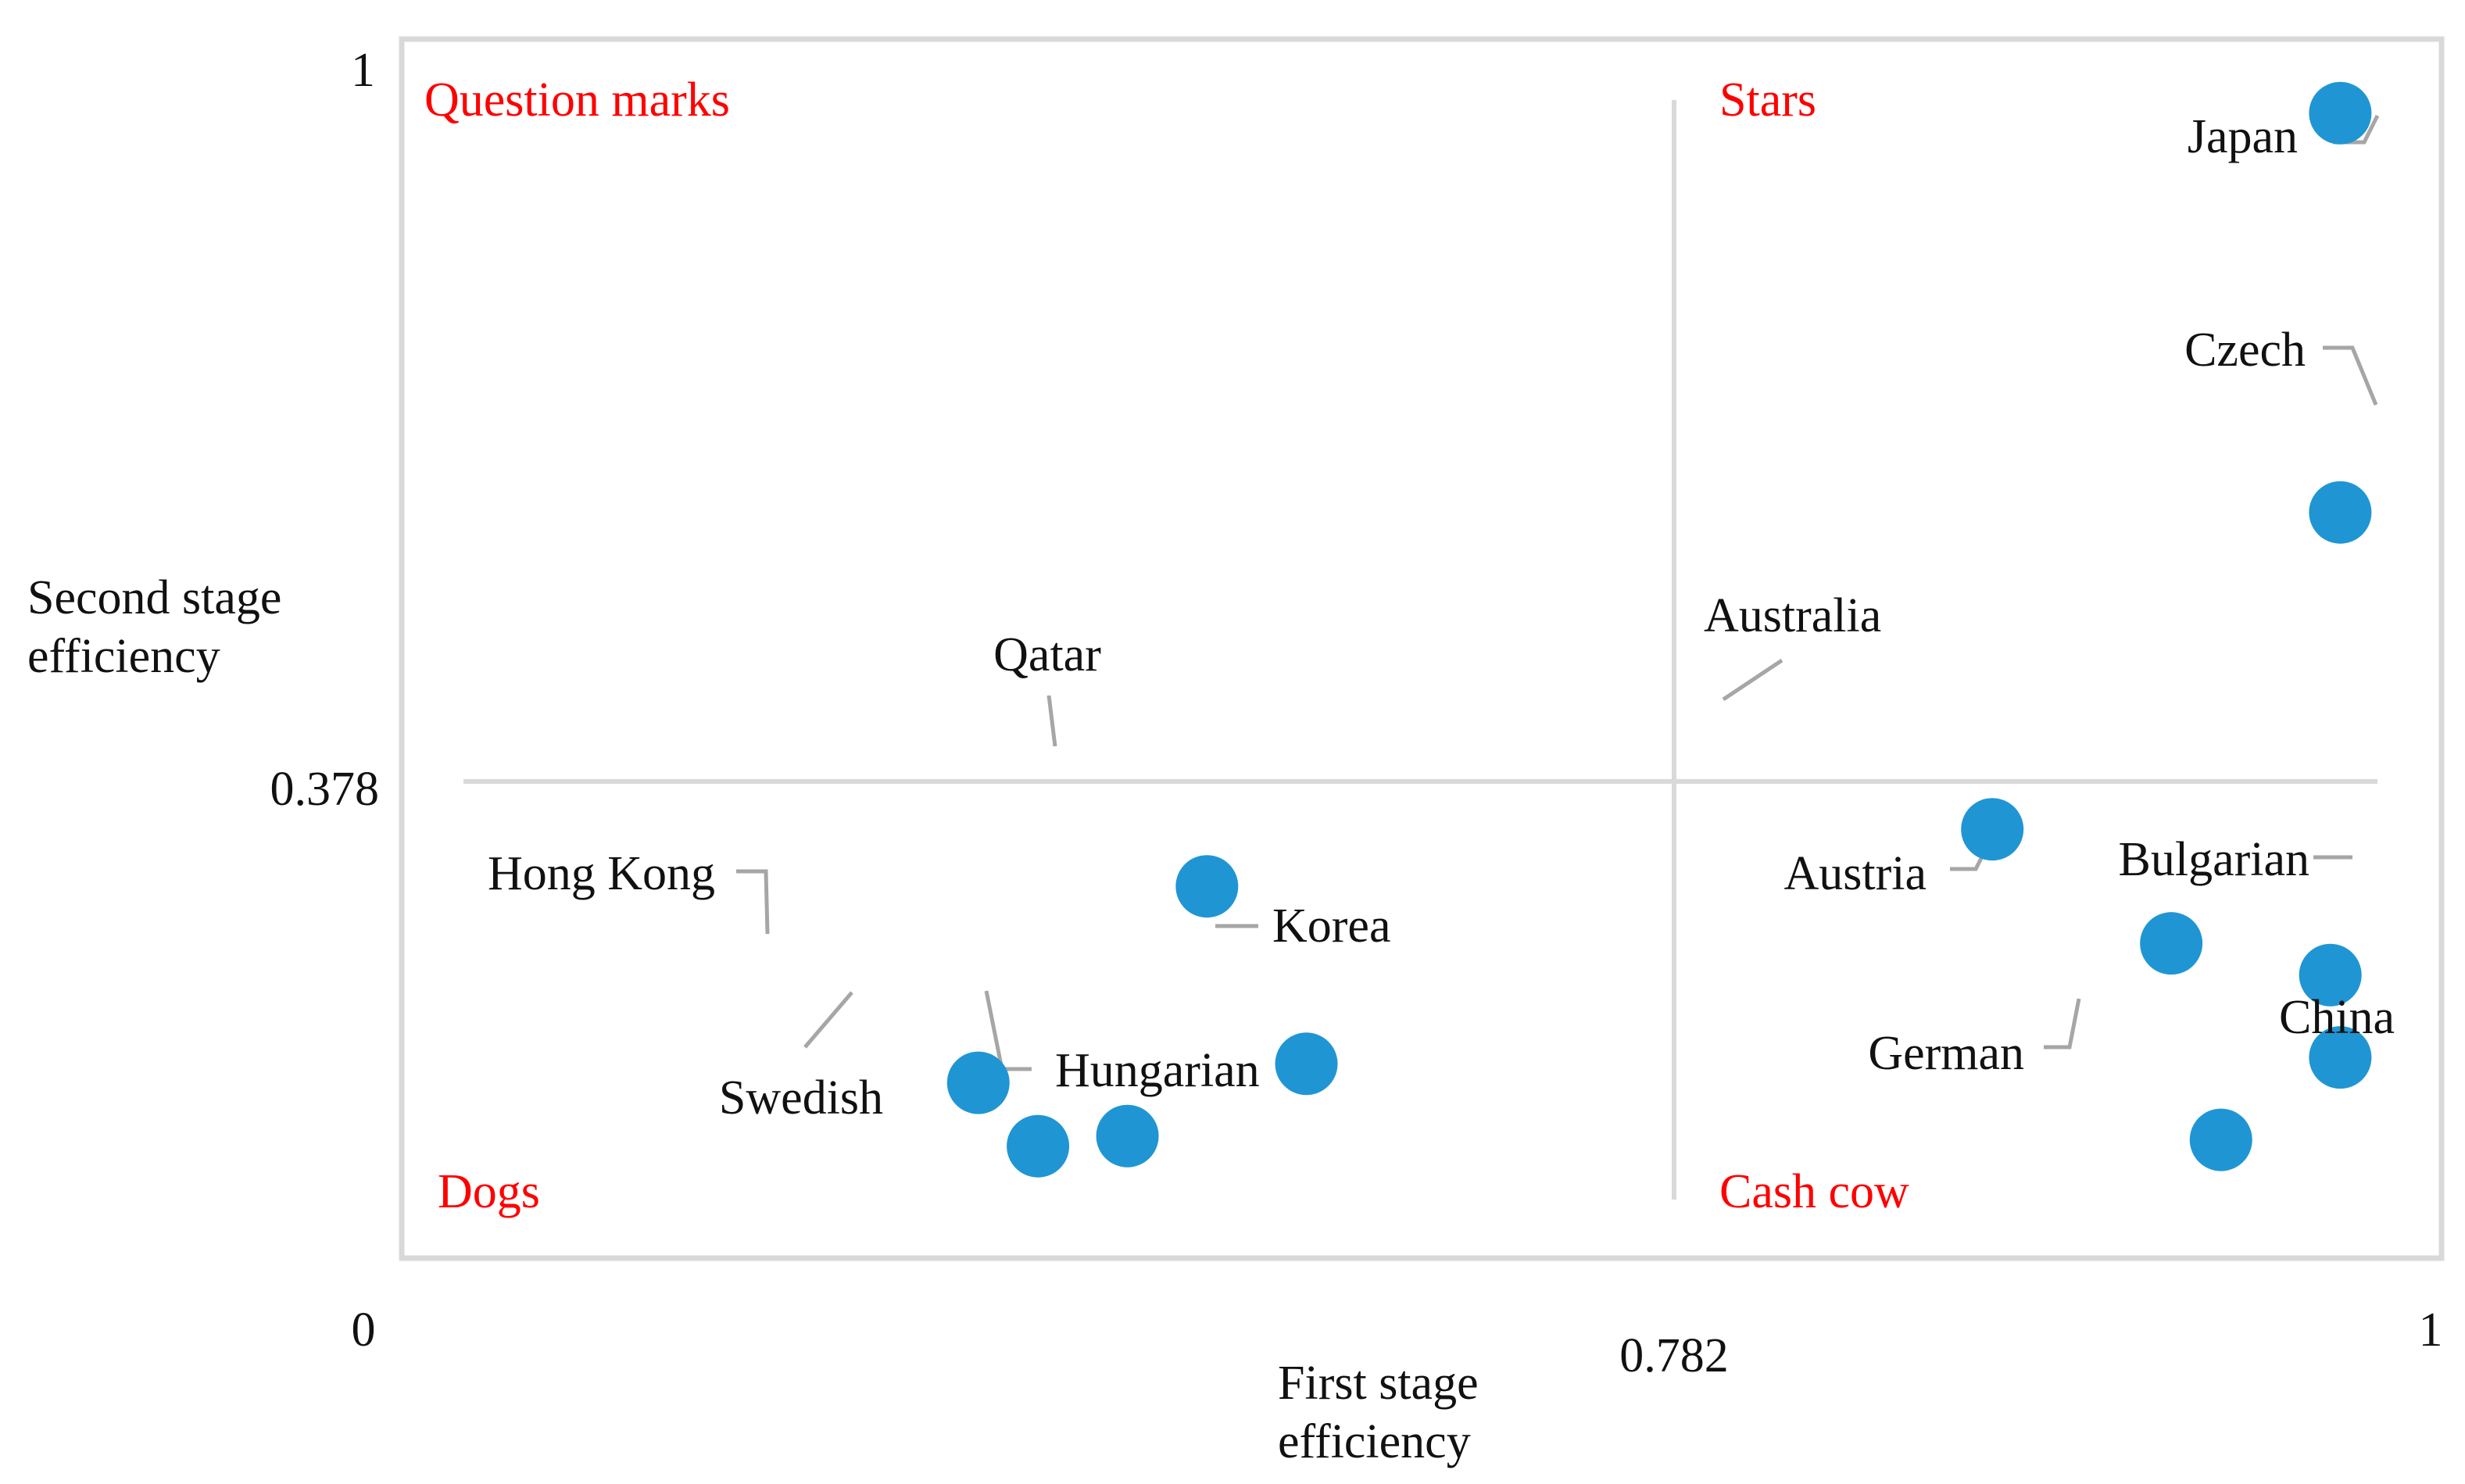 Image resolution: width=2465 pixels, height=1484 pixels. What do you see at coordinates (363, 70) in the screenshot?
I see `y-tick-max: 1` at bounding box center [363, 70].